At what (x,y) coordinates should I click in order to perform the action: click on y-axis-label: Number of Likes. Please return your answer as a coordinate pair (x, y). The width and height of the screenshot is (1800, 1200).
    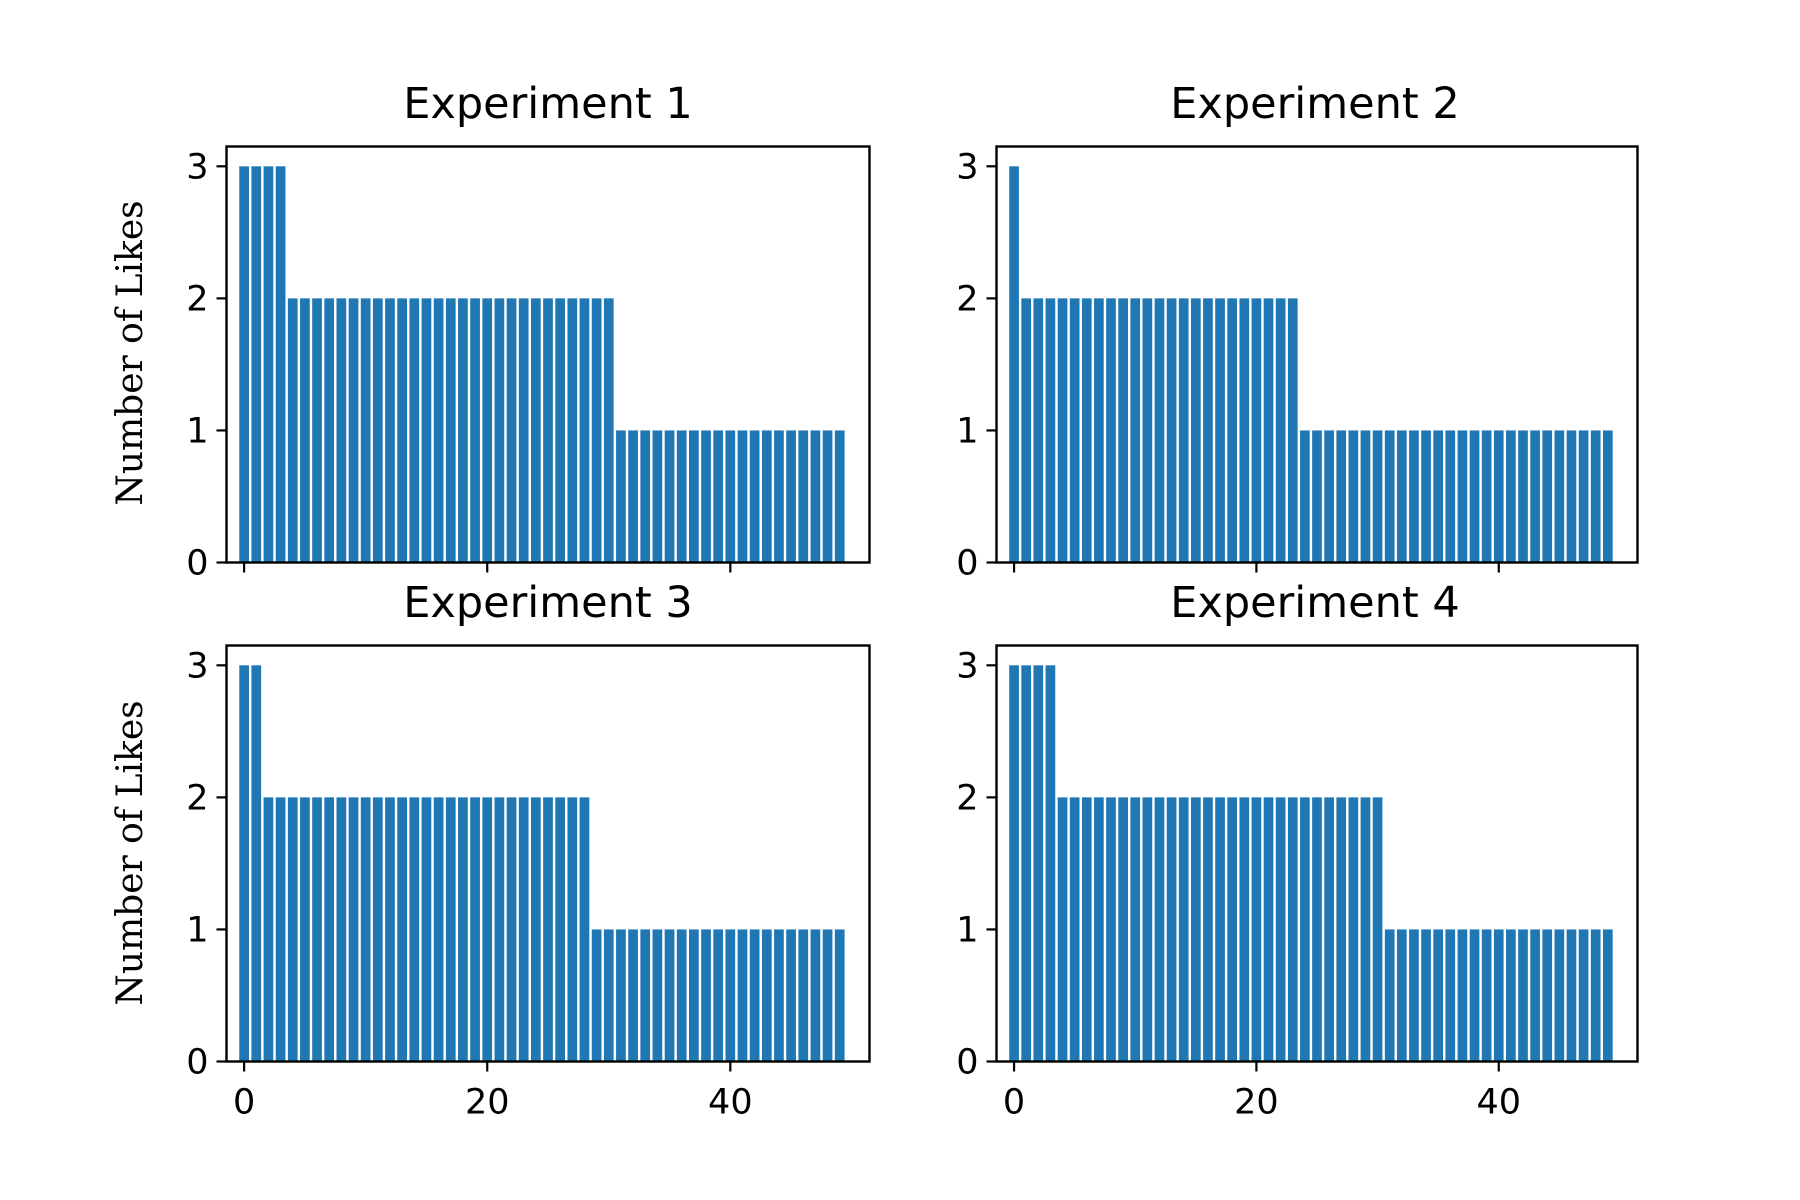
    Looking at the image, I should click on (130, 352).